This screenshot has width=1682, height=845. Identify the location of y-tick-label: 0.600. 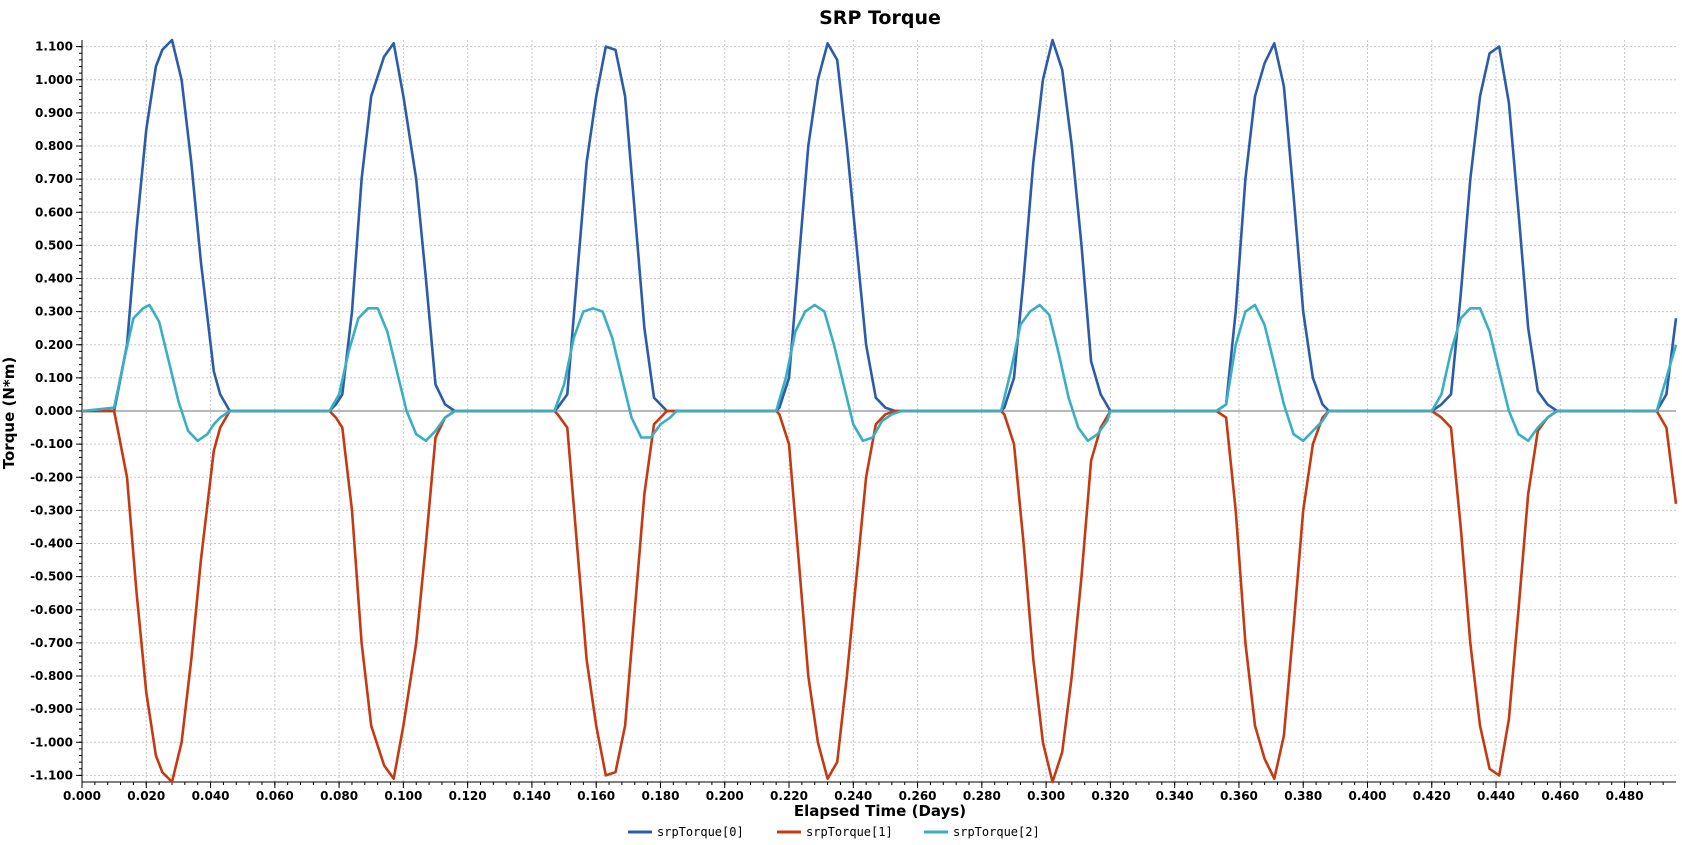
(54, 212).